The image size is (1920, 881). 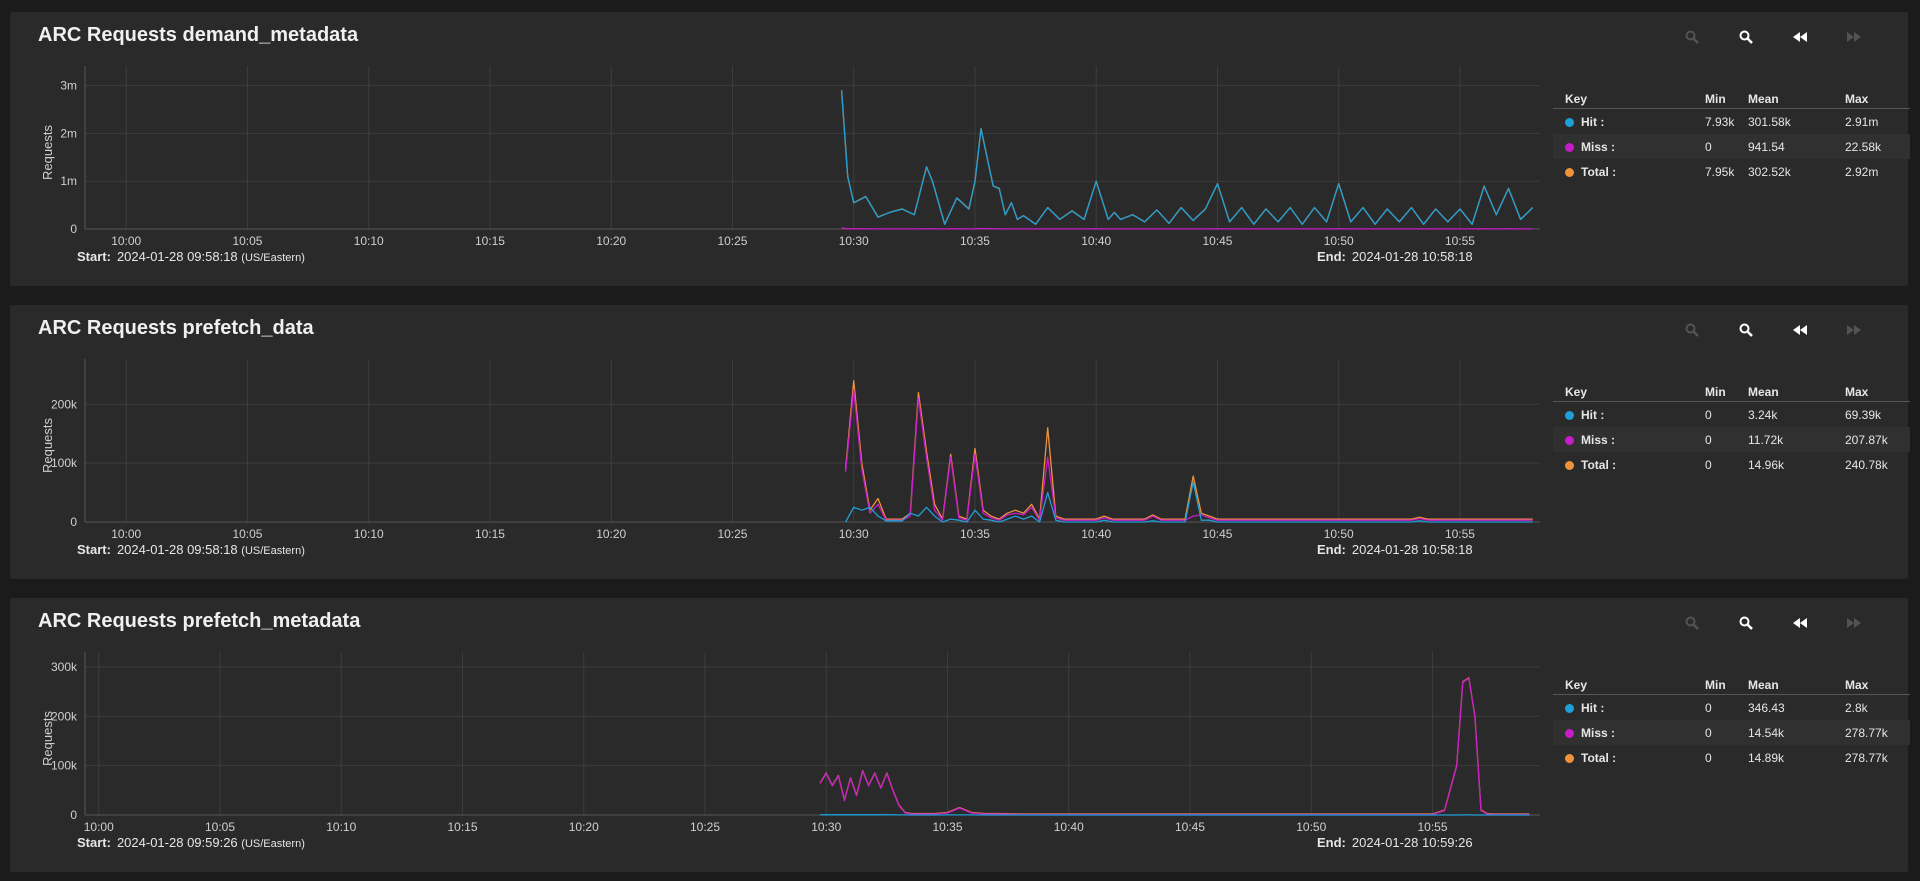 What do you see at coordinates (1731, 171) in the screenshot?
I see `legend-row: Total : 7.95k 302.52k 2.92m` at bounding box center [1731, 171].